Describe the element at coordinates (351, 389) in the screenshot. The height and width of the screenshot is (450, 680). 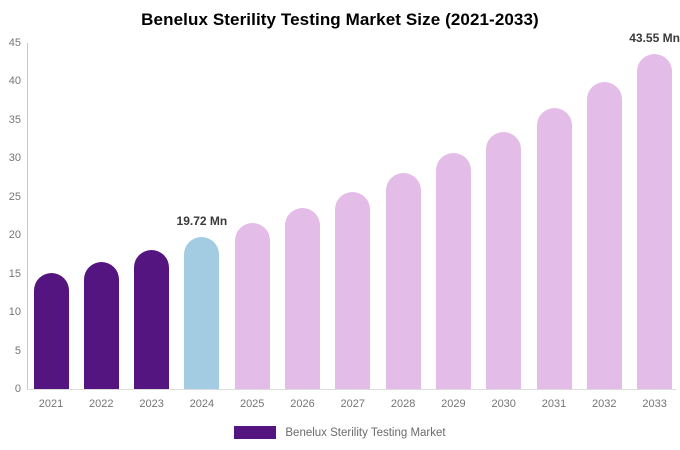
I see `x-axis-line` at that location.